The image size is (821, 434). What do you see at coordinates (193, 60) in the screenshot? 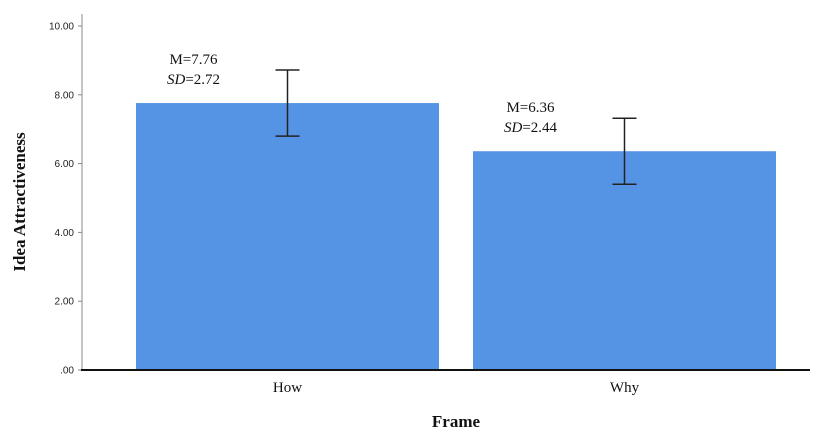
I see `annotation-mean: M=7.76` at bounding box center [193, 60].